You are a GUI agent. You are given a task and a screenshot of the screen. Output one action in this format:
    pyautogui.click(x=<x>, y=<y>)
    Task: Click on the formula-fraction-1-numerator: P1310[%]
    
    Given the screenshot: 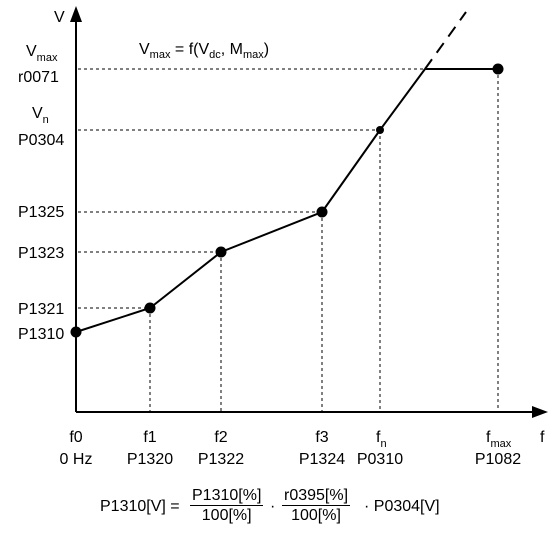 What is the action you would take?
    pyautogui.click(x=227, y=496)
    